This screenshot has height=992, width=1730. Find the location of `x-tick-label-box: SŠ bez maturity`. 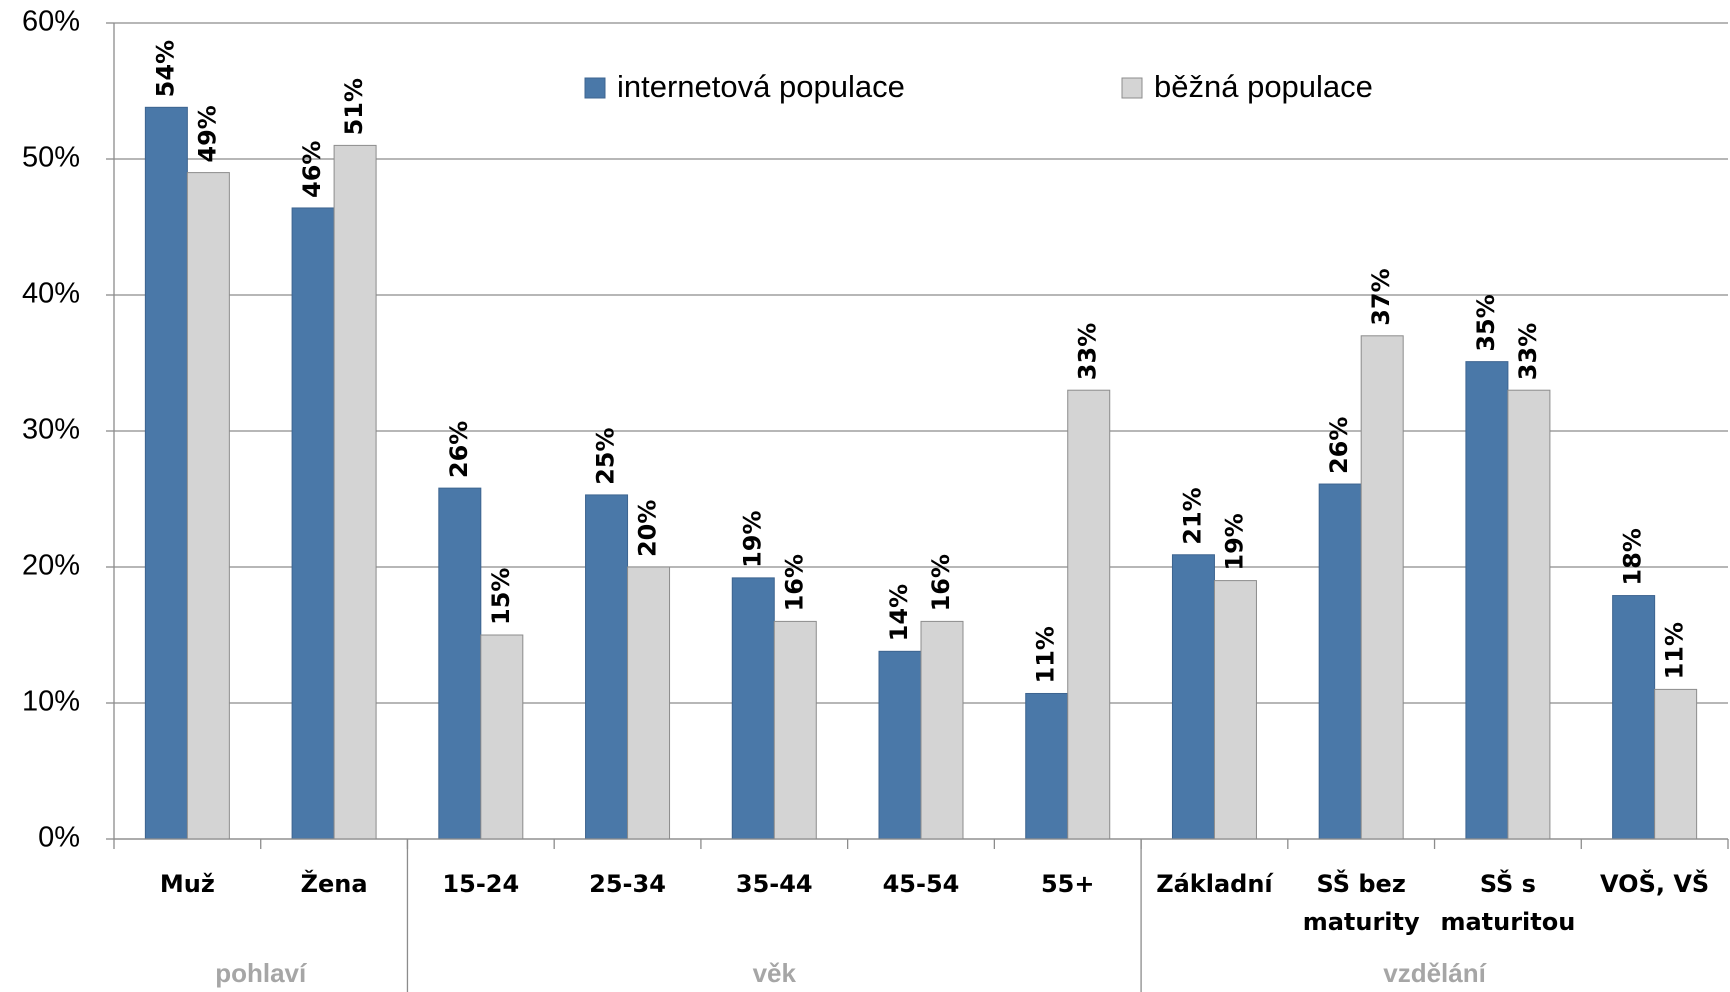

x-tick-label-box: SŠ bez maturity is located at coordinates (1361, 903).